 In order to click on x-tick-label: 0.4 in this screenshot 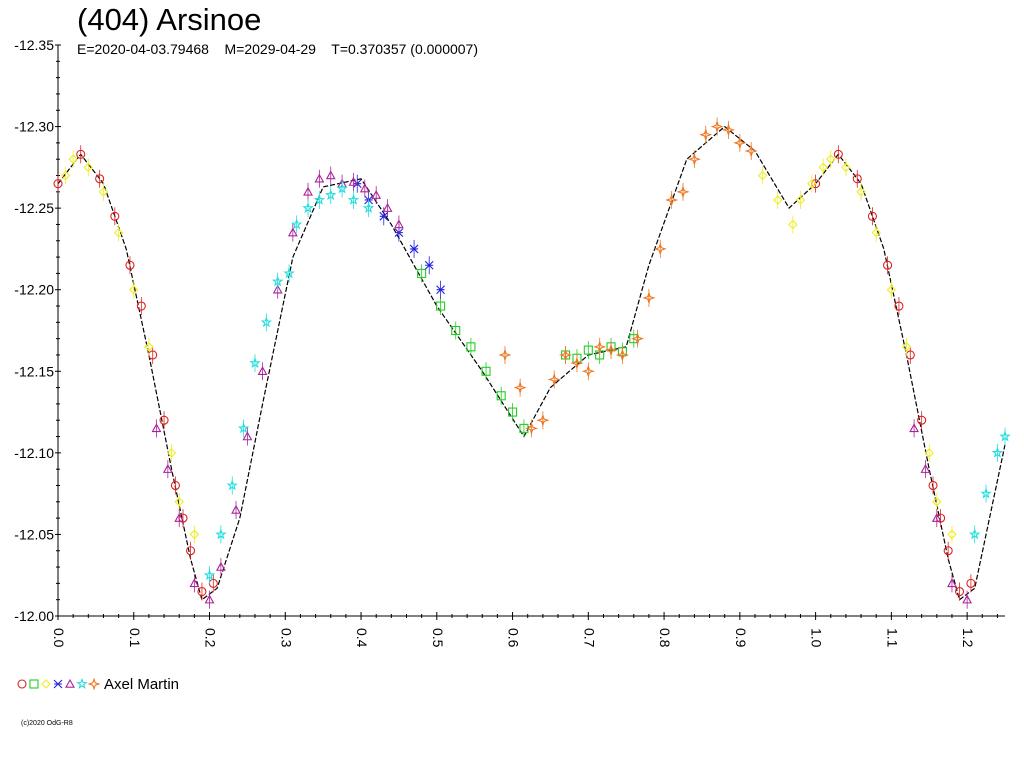, I will do `click(362, 638)`.